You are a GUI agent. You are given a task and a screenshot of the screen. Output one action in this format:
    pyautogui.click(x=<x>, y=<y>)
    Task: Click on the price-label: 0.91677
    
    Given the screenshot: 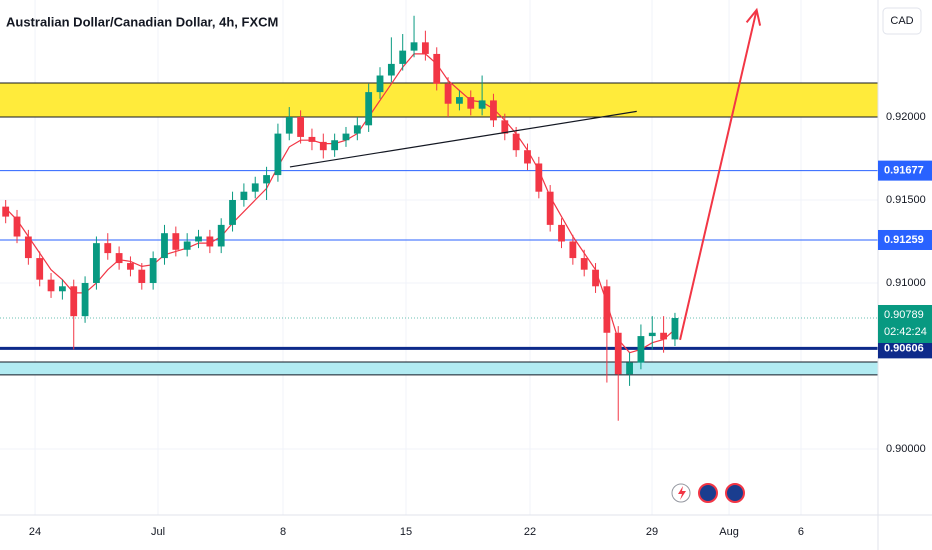 What is the action you would take?
    pyautogui.click(x=904, y=171)
    